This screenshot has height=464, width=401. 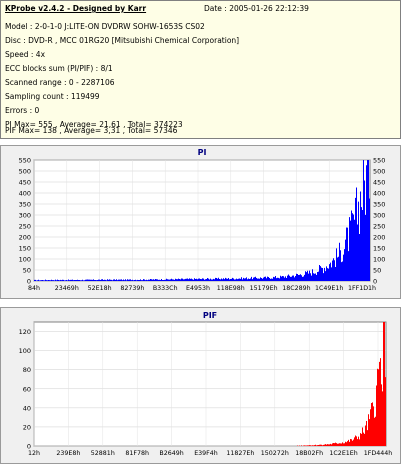 What do you see at coordinates (379, 183) in the screenshot?
I see `y-tick-label-right: 450` at bounding box center [379, 183].